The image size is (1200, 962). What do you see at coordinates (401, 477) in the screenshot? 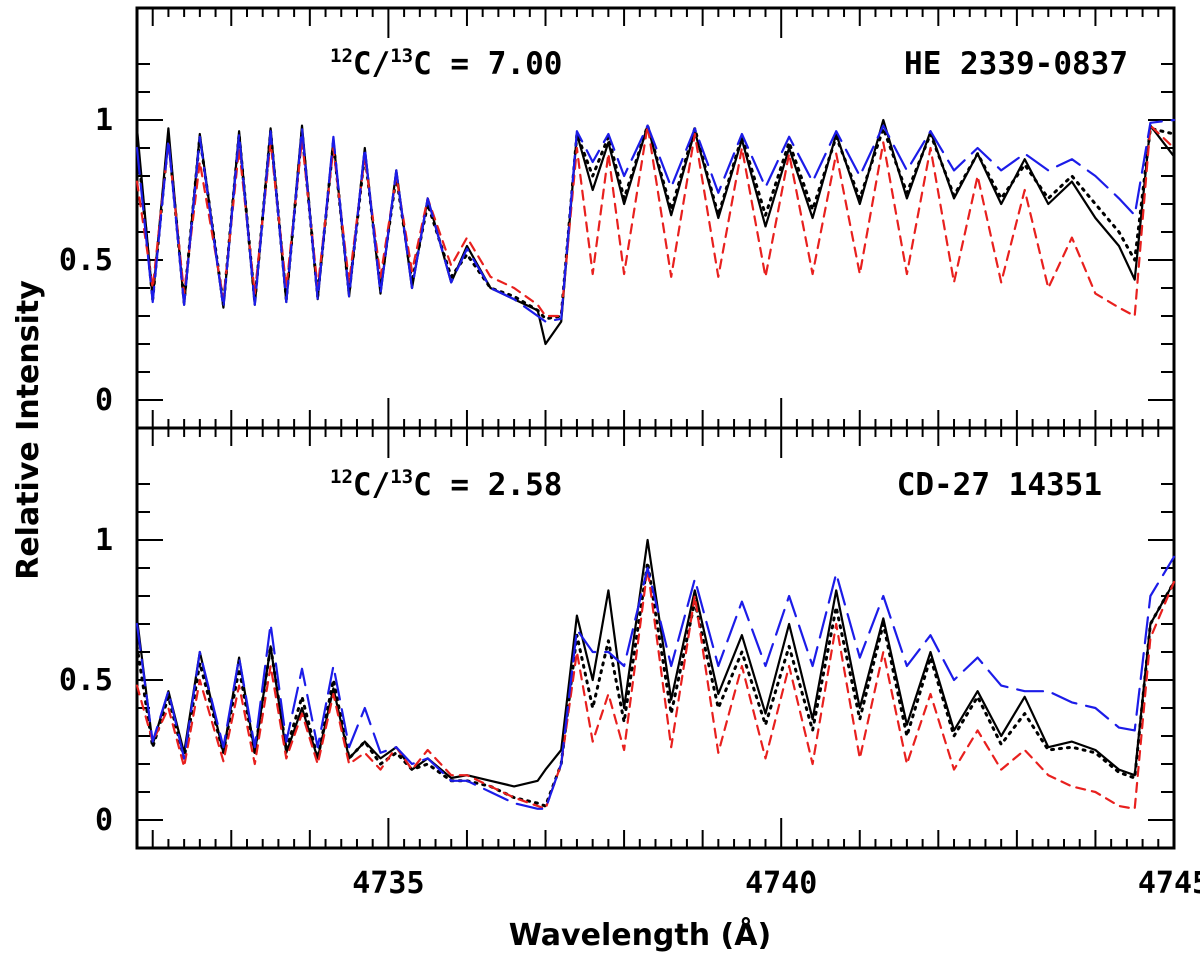
I see `bottom-ratio-sup2: 13` at bounding box center [401, 477].